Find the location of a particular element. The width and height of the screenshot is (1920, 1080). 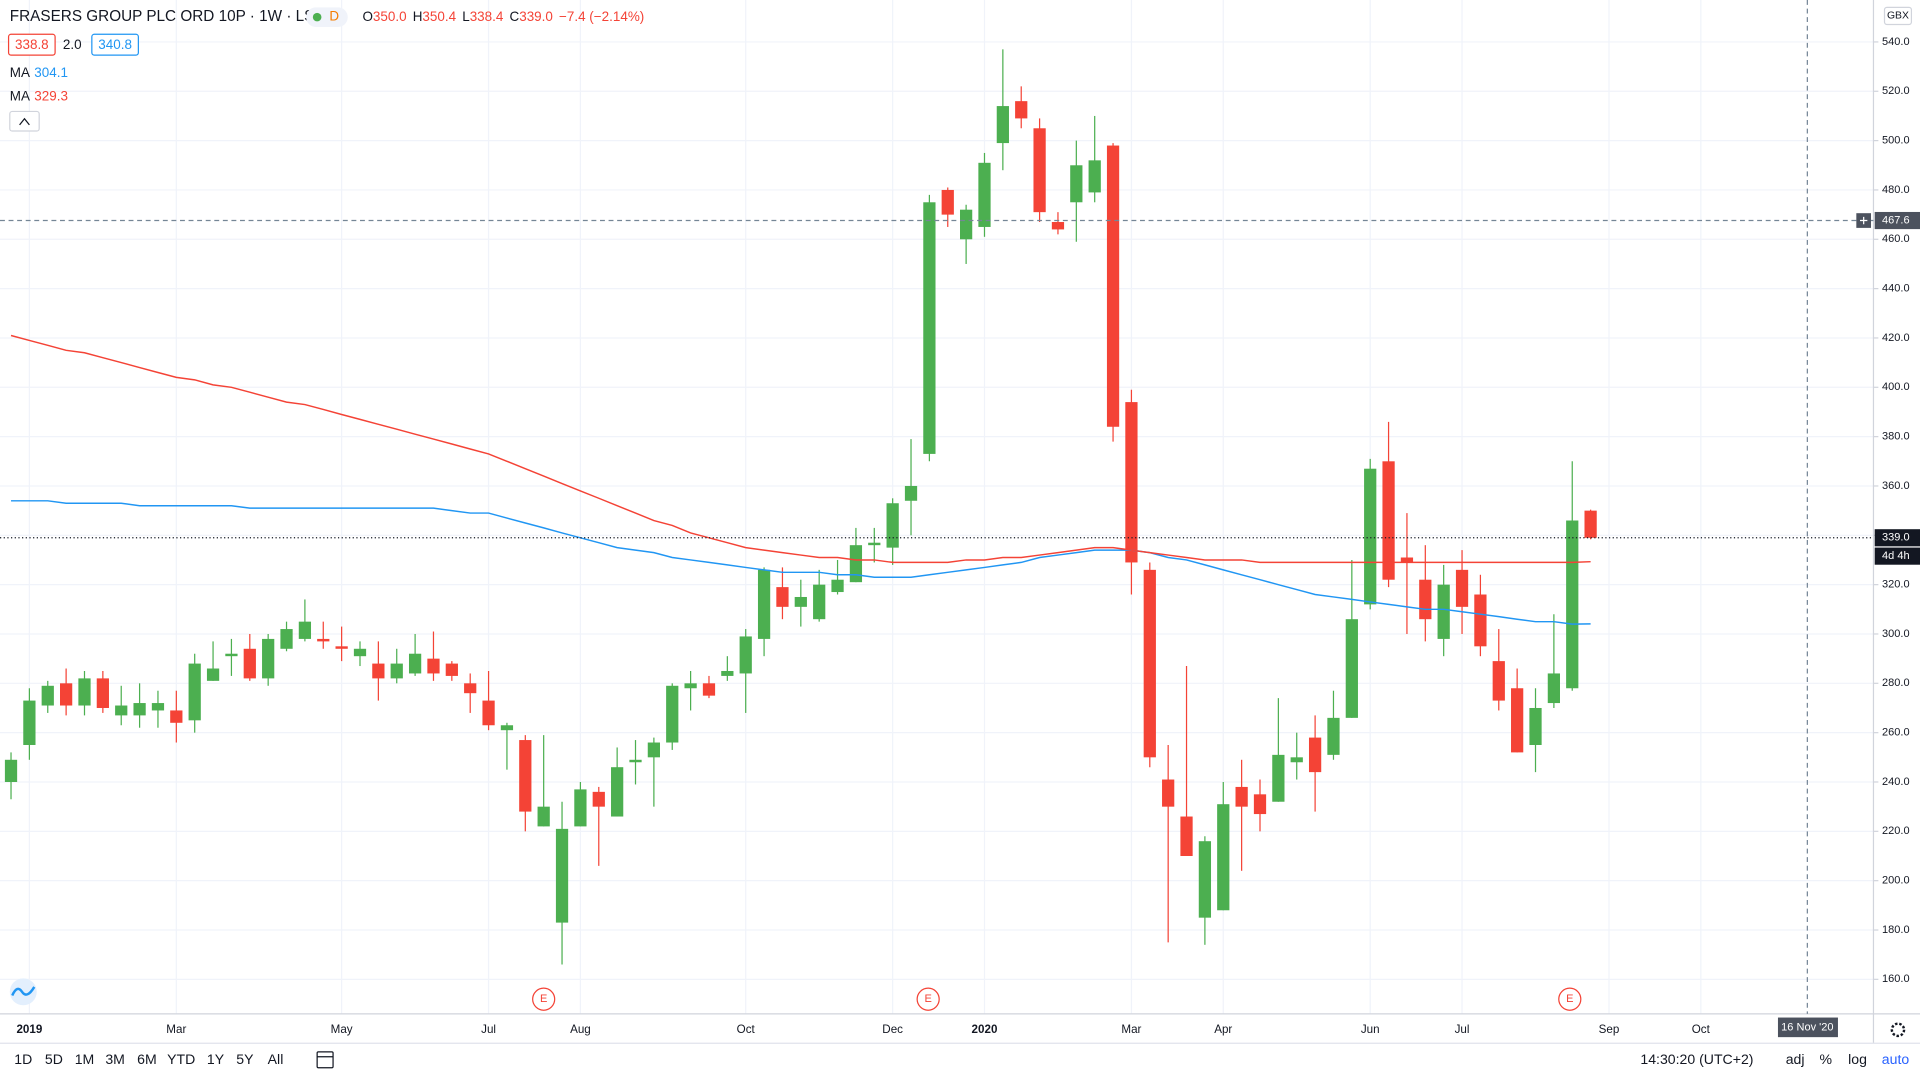

change: −7.4 (−2.14%) is located at coordinates (601, 16).